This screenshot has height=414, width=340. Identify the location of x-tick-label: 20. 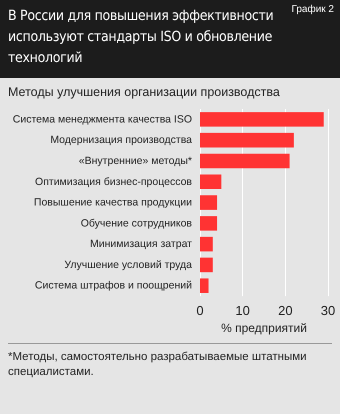
(285, 310).